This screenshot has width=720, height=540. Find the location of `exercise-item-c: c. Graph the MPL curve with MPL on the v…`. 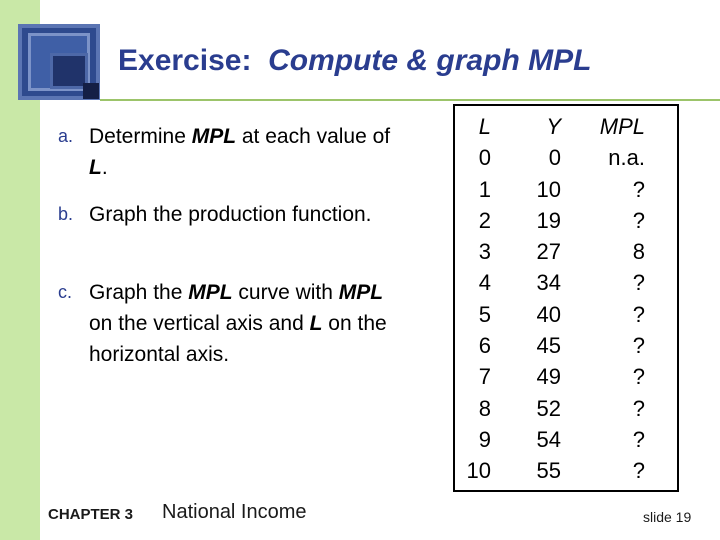

exercise-item-c: c. Graph the MPL curve with MPL on the v… is located at coordinates (222, 323).